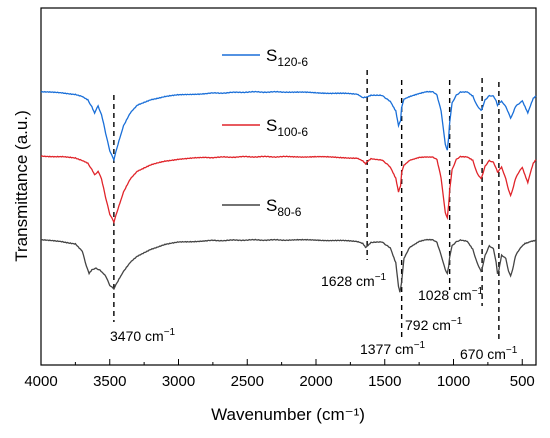 The height and width of the screenshot is (438, 550). Describe the element at coordinates (40, 381) in the screenshot. I see `x-tick-label-4000: 4000` at that location.